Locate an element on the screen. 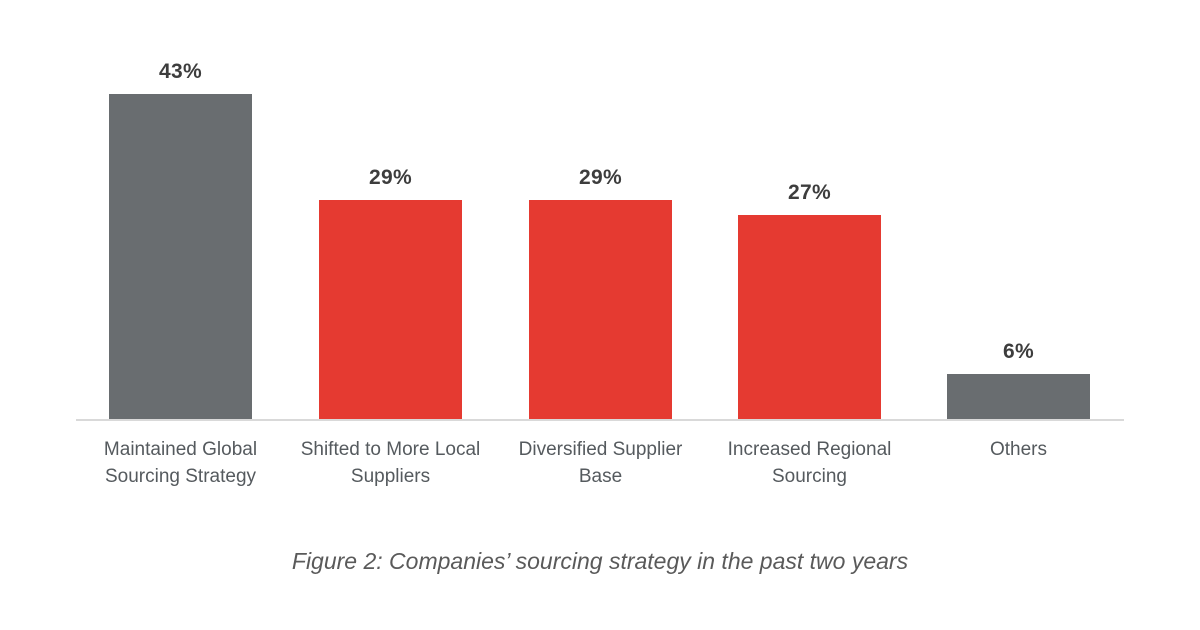  bar-diversified-supplier is located at coordinates (600, 309).